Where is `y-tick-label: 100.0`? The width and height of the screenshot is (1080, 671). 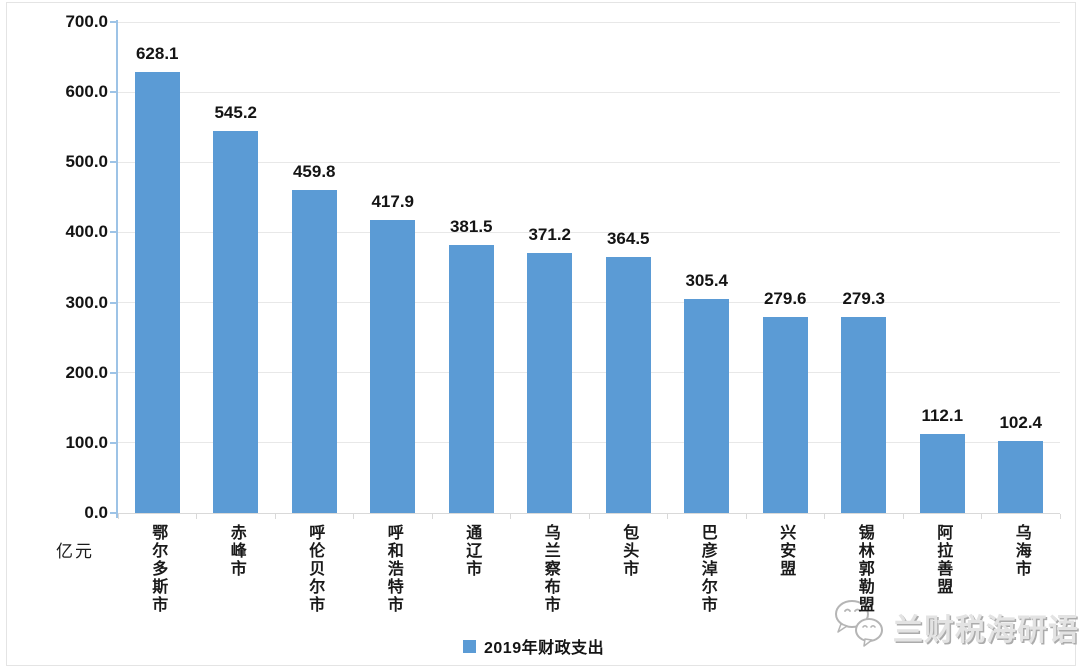 y-tick-label: 100.0 is located at coordinates (86, 442).